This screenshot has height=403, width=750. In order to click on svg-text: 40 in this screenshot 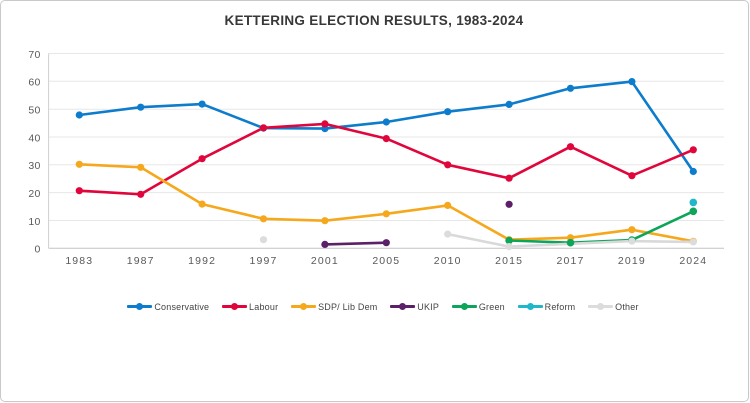, I will do `click(34, 138)`.